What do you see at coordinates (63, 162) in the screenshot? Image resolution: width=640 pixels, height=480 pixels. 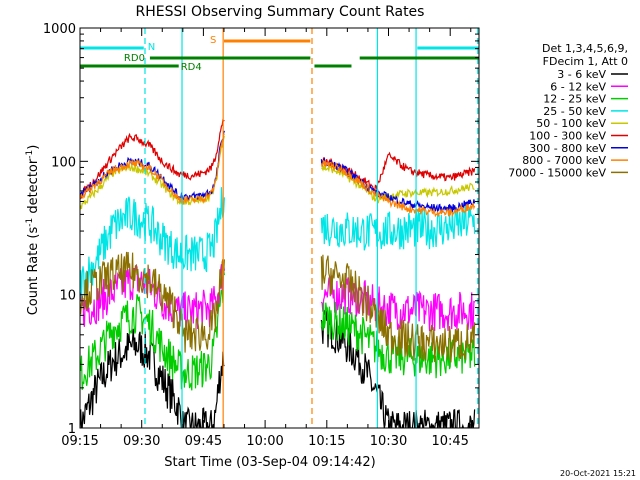 I see `y-tick-label: 100` at bounding box center [63, 162].